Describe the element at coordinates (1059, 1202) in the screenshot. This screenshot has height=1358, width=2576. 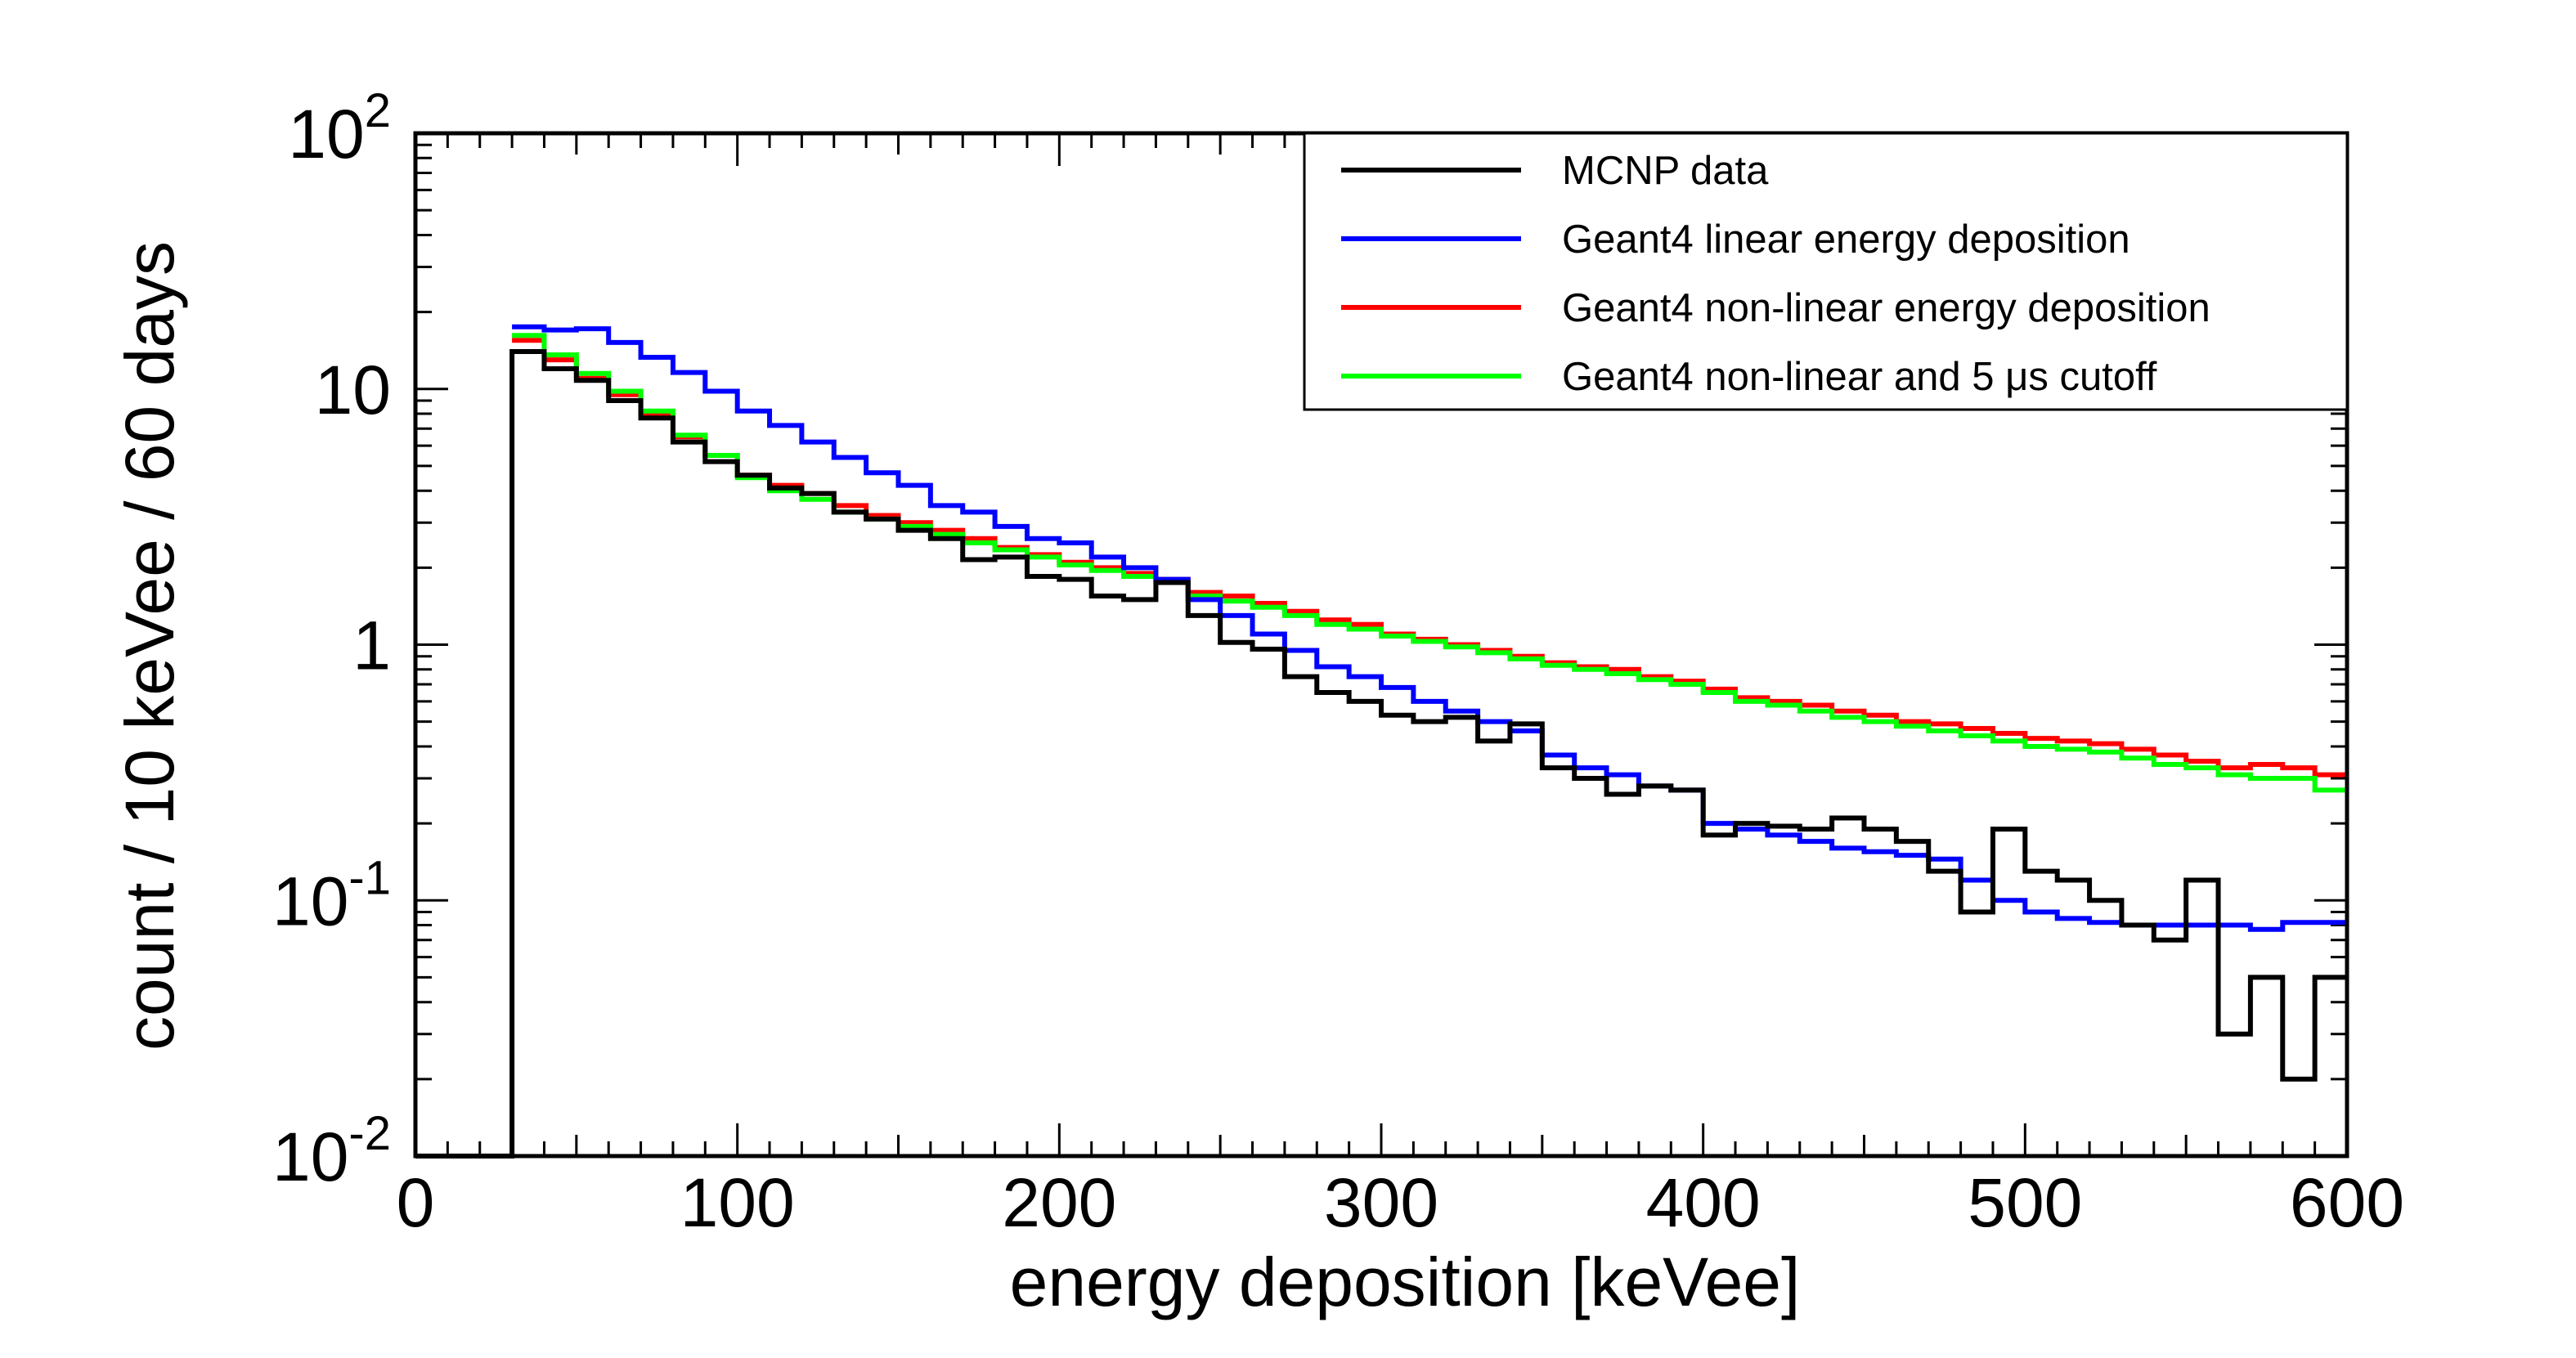
I see `x-tick-label: 200` at that location.